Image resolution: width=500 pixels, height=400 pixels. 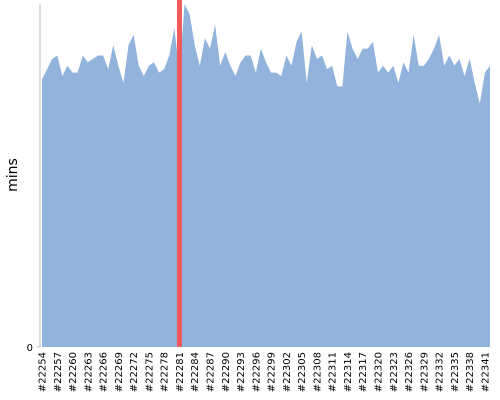 What do you see at coordinates (348, 372) in the screenshot?
I see `x-tick-label: #22314` at bounding box center [348, 372].